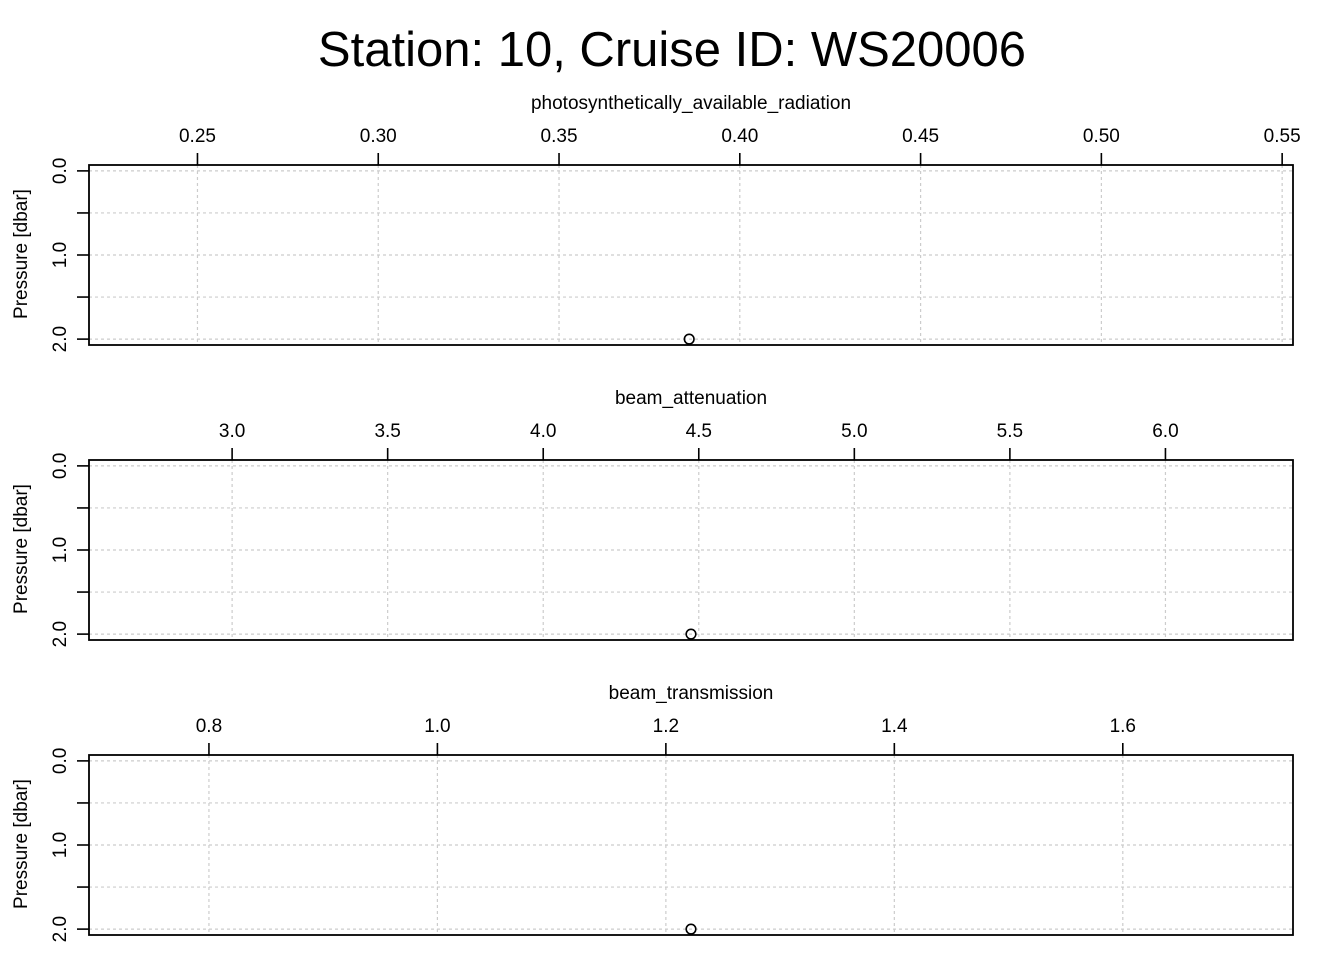 This screenshot has height=960, width=1344. What do you see at coordinates (894, 726) in the screenshot?
I see `x-tick-label: 1.4` at bounding box center [894, 726].